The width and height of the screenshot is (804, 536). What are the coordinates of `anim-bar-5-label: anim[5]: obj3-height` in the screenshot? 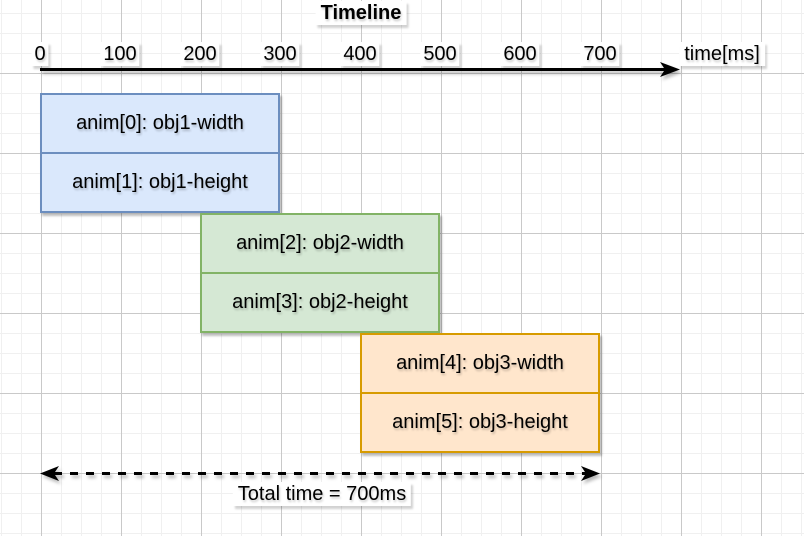 It's located at (480, 422).